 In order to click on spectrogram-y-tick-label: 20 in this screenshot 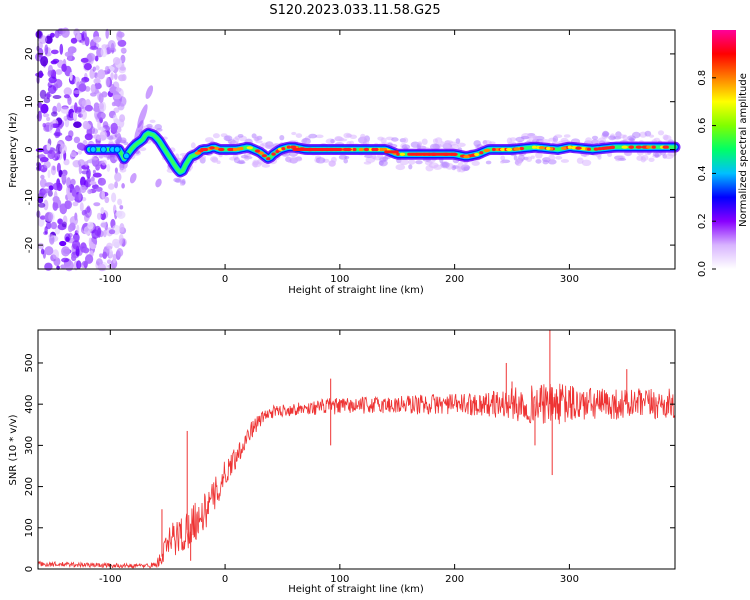, I will do `click(29, 54)`.